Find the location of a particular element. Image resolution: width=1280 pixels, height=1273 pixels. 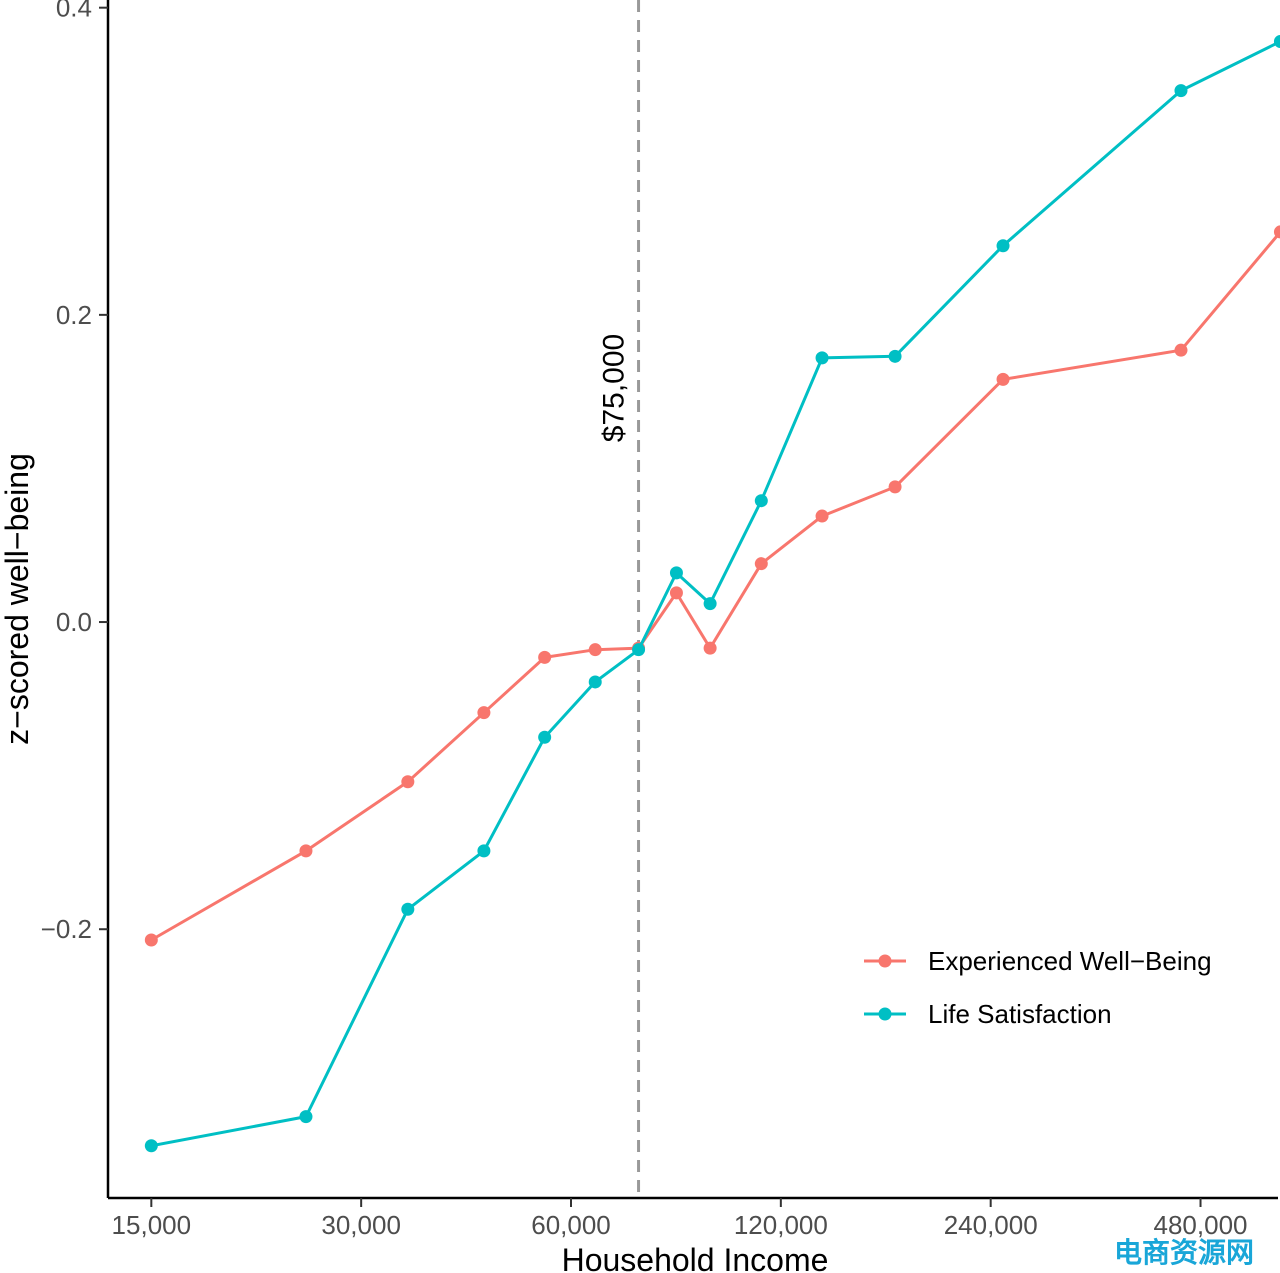

x-tick-label: 120,000 is located at coordinates (781, 1225).